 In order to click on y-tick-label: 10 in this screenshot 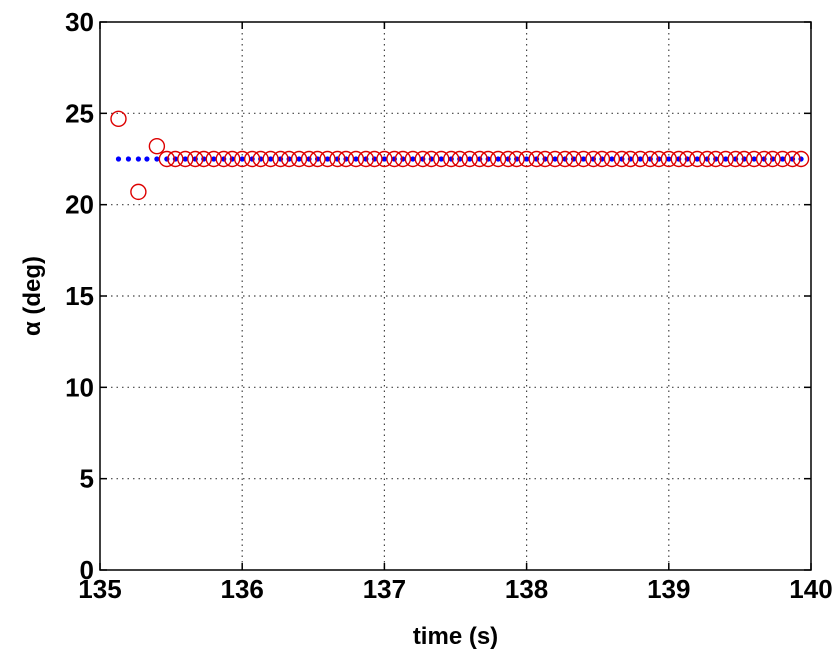, I will do `click(79, 387)`.